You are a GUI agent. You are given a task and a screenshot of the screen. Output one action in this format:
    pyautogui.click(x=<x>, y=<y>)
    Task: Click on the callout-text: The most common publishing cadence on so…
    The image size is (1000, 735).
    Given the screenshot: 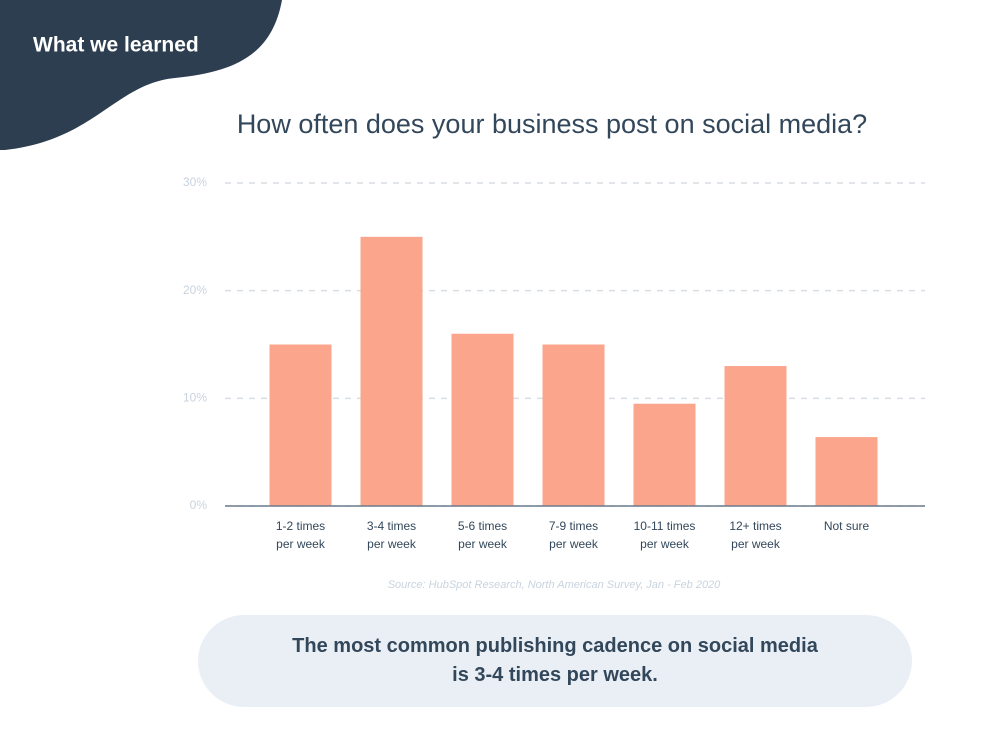 What is the action you would take?
    pyautogui.click(x=555, y=660)
    